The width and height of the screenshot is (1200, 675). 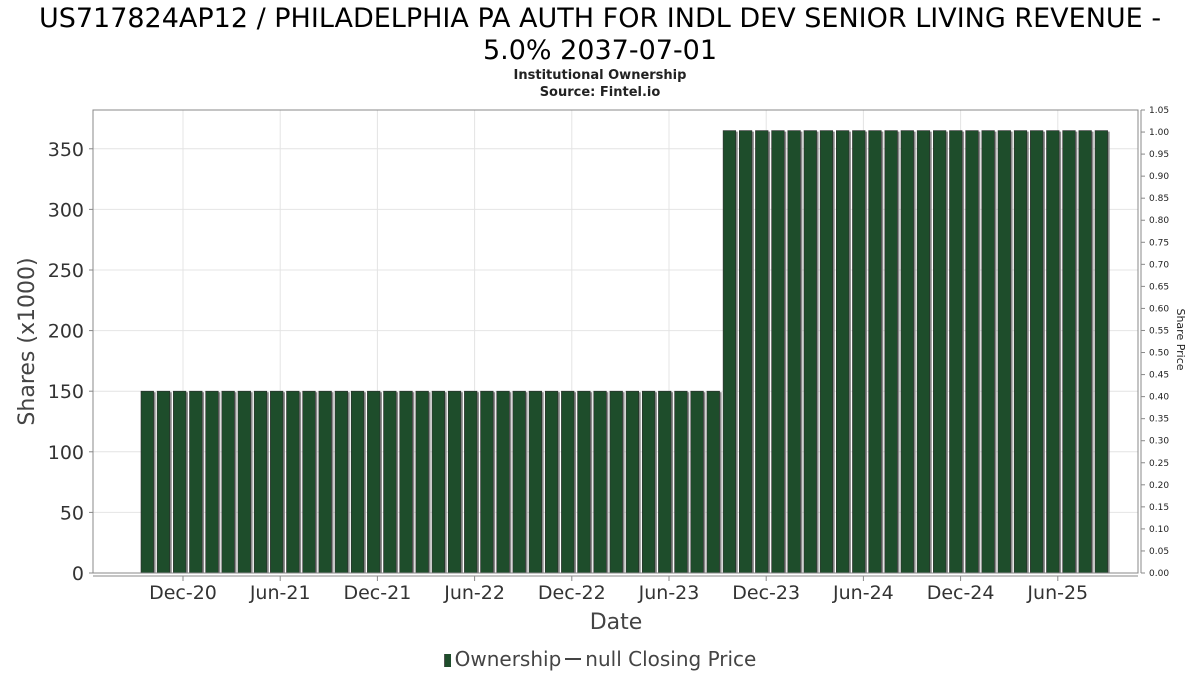 What do you see at coordinates (671, 659) in the screenshot?
I see `price-legend-label: null Closing Price` at bounding box center [671, 659].